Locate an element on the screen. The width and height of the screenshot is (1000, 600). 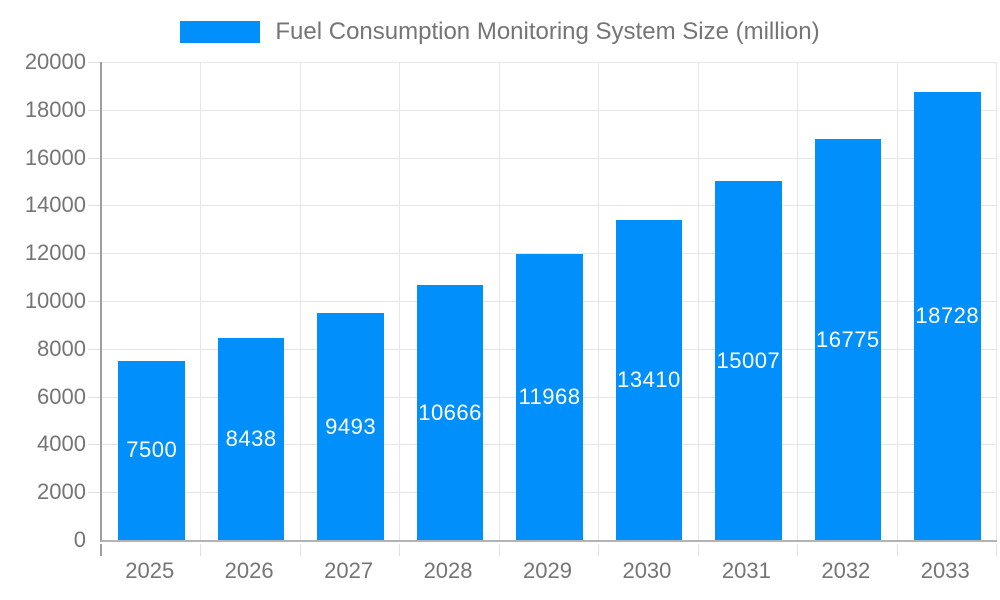
y-axis-label: 14000 is located at coordinates (55, 205).